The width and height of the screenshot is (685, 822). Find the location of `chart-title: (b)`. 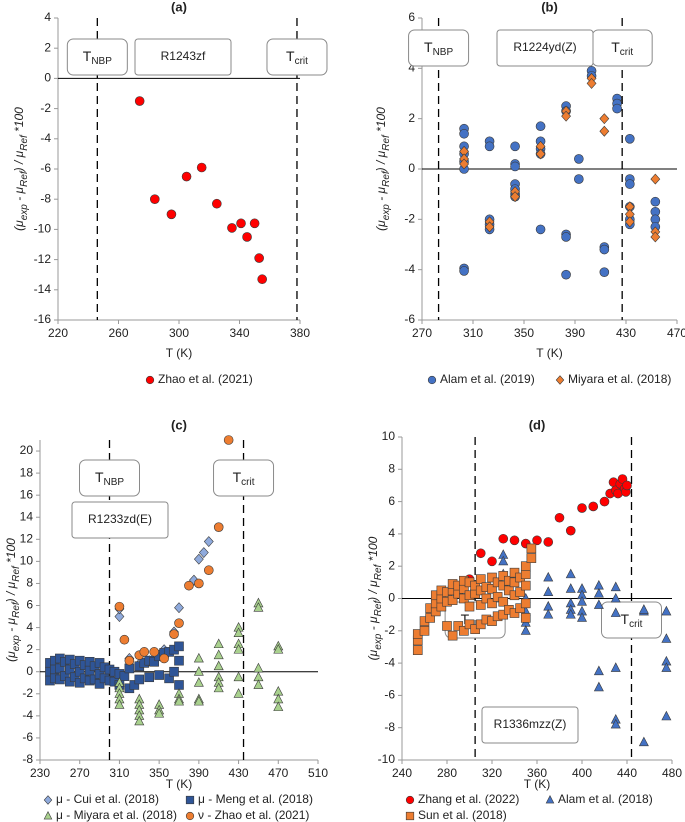

chart-title: (b) is located at coordinates (549, 7).